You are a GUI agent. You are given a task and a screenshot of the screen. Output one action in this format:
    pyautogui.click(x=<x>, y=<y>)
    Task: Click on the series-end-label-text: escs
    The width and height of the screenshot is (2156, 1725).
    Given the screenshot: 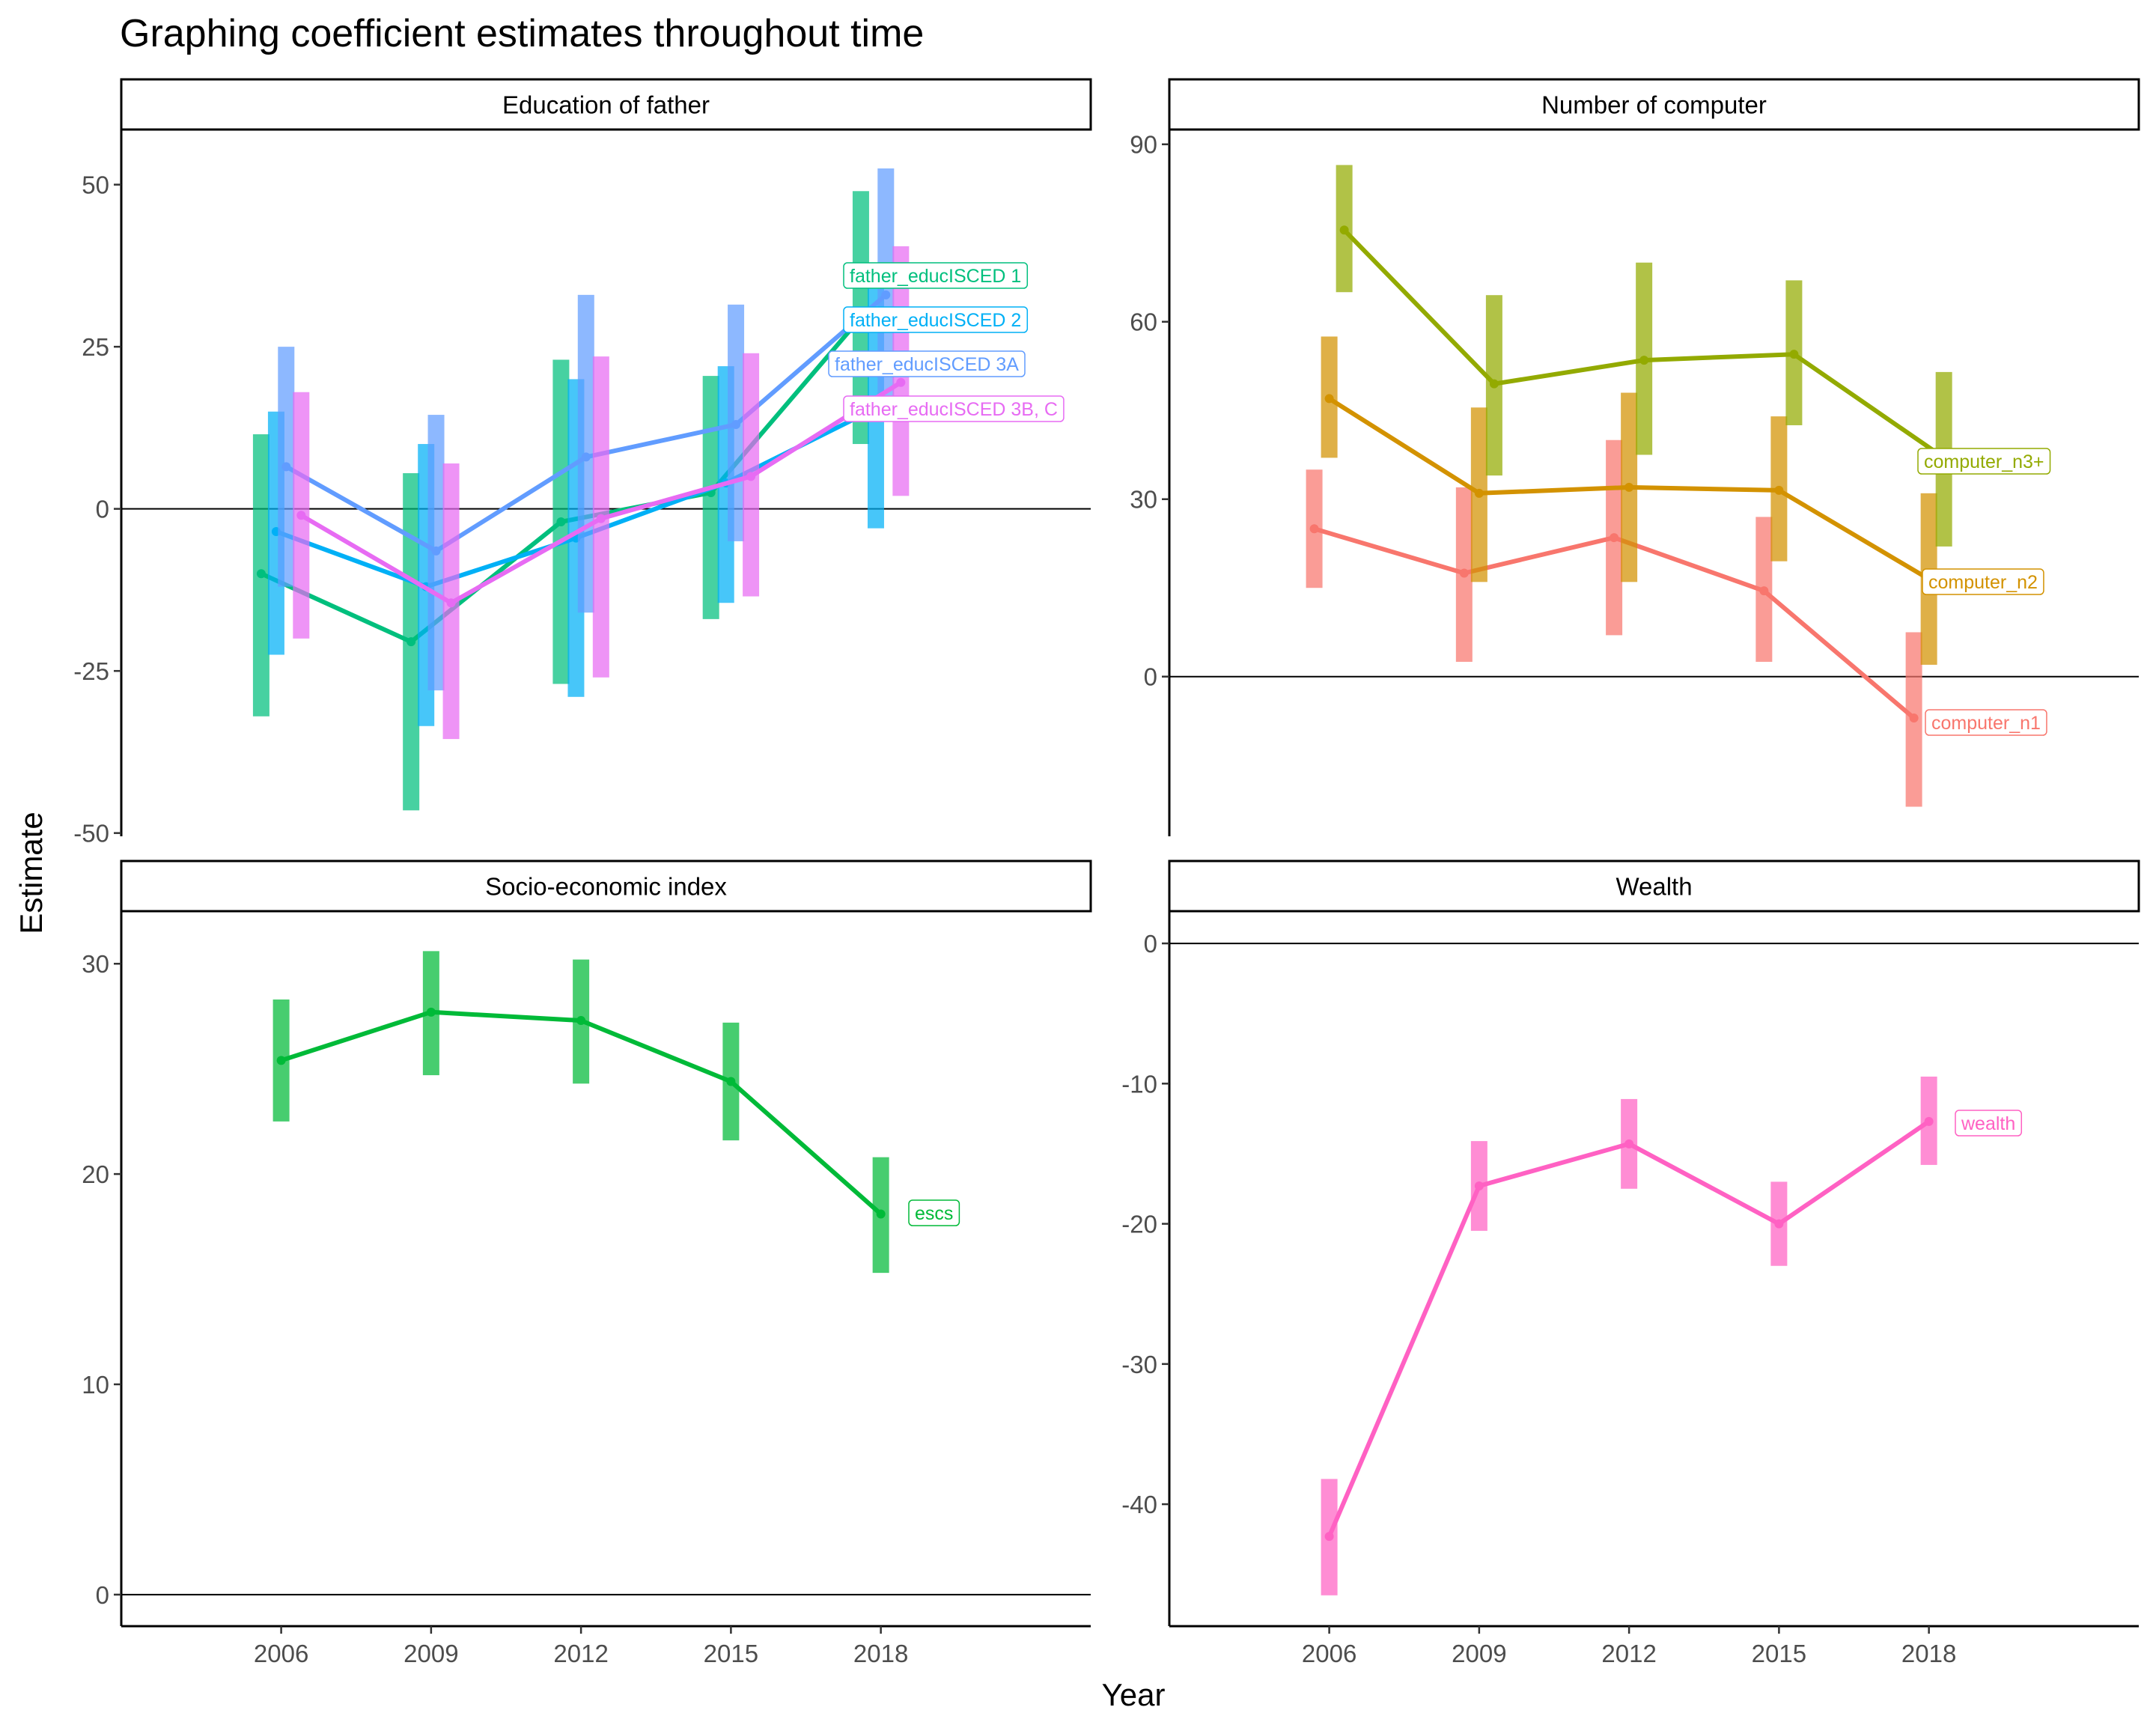 What is the action you would take?
    pyautogui.click(x=934, y=1213)
    